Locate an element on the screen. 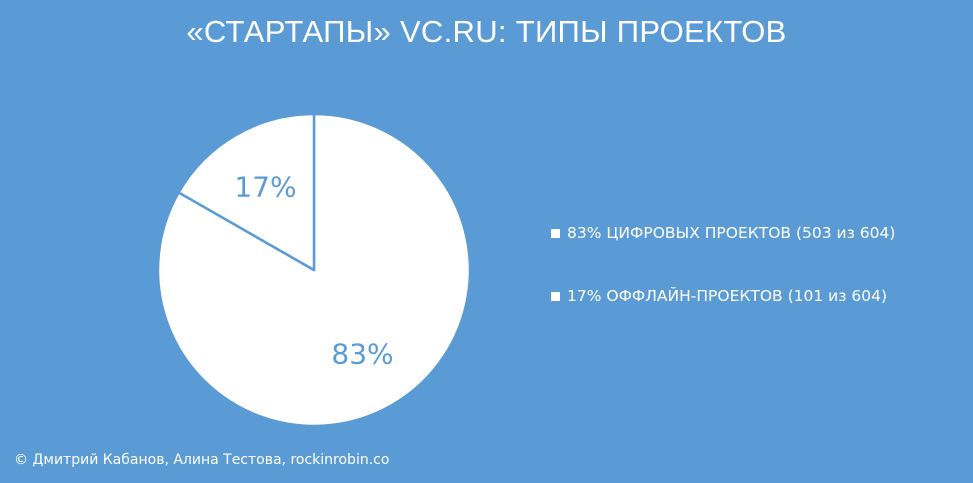  pie-slice-offline is located at coordinates (246, 192).